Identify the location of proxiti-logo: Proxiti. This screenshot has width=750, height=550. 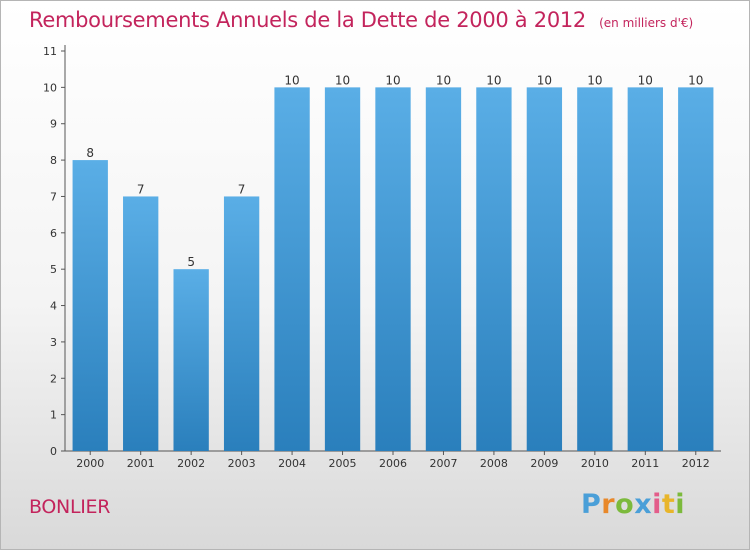
(633, 504).